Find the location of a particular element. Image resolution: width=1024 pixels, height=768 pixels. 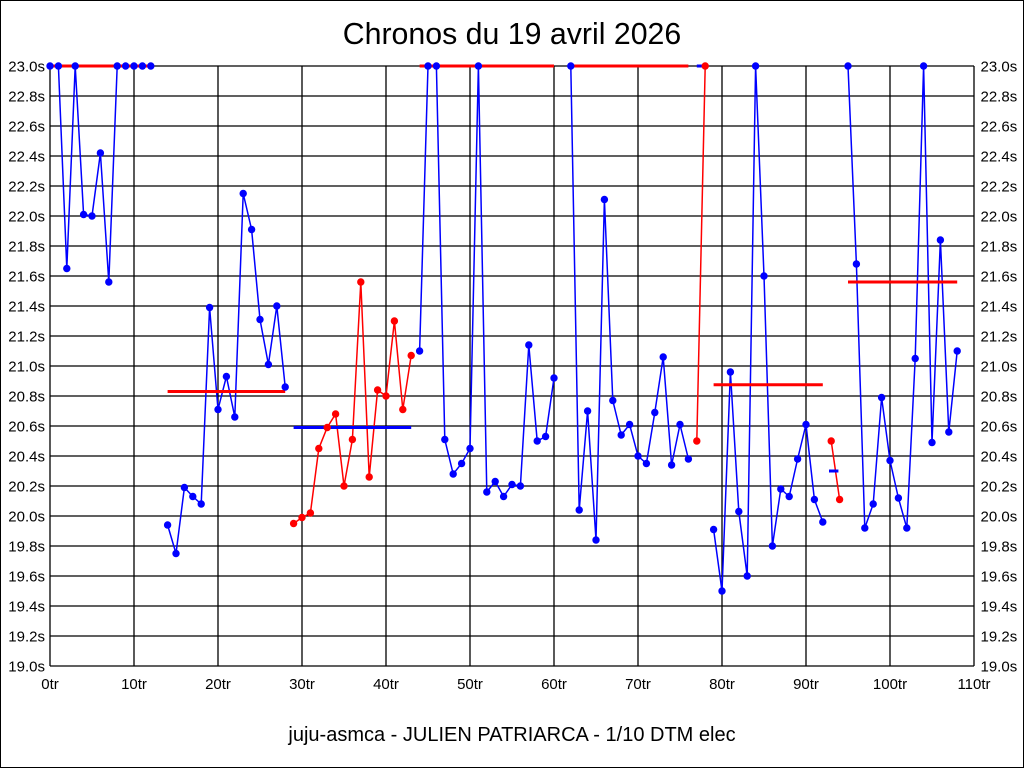

svg-text: 20tr is located at coordinates (218, 684).